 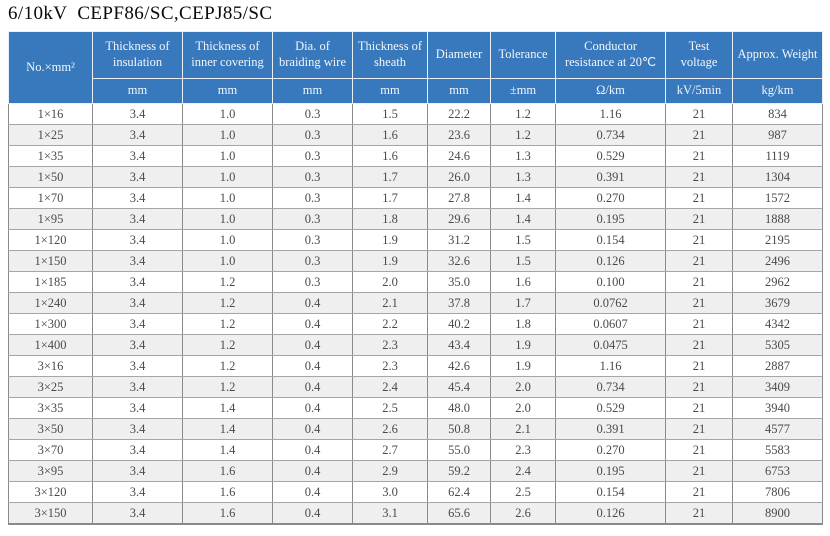 I want to click on row-size-cell: 1×150, so click(x=50, y=261).